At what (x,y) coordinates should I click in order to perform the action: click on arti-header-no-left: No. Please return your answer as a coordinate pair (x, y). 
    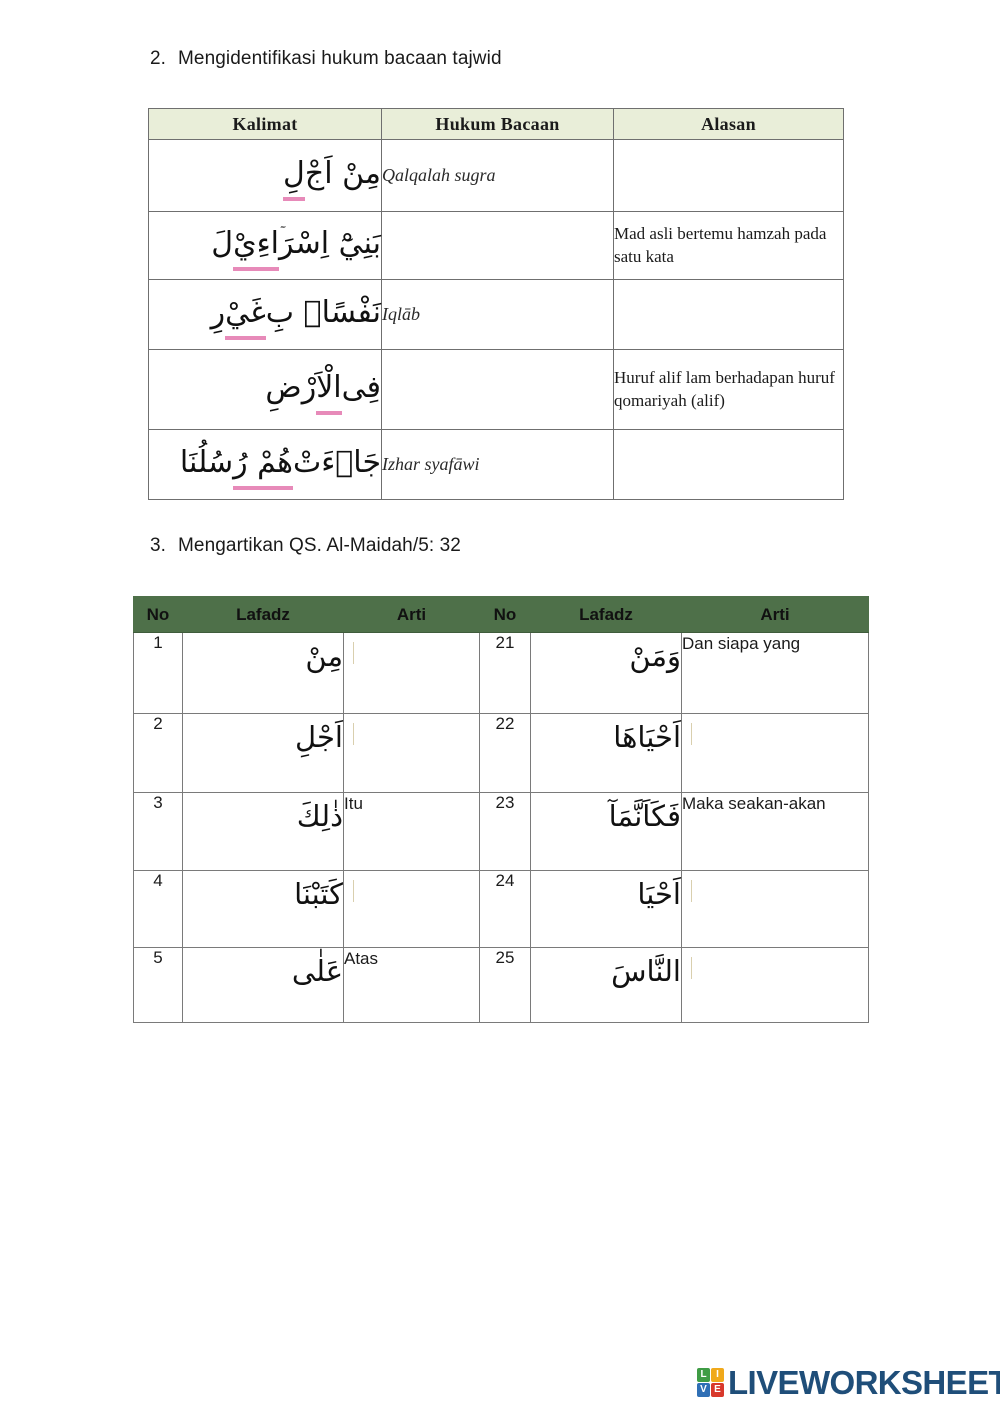
    Looking at the image, I should click on (158, 614).